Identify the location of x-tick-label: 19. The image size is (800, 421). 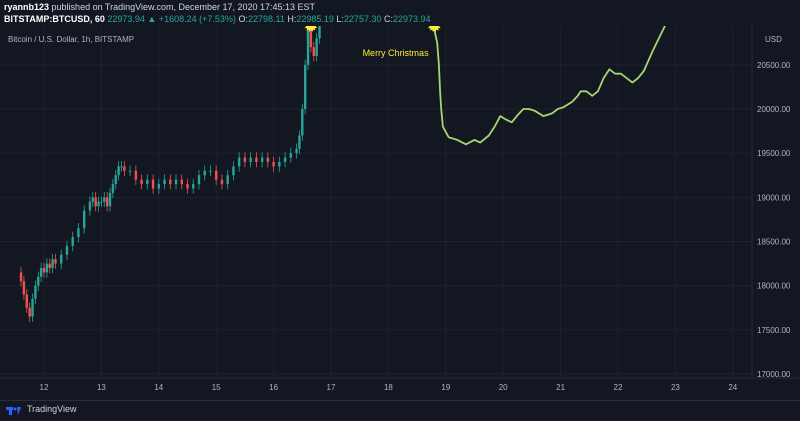
(445, 387).